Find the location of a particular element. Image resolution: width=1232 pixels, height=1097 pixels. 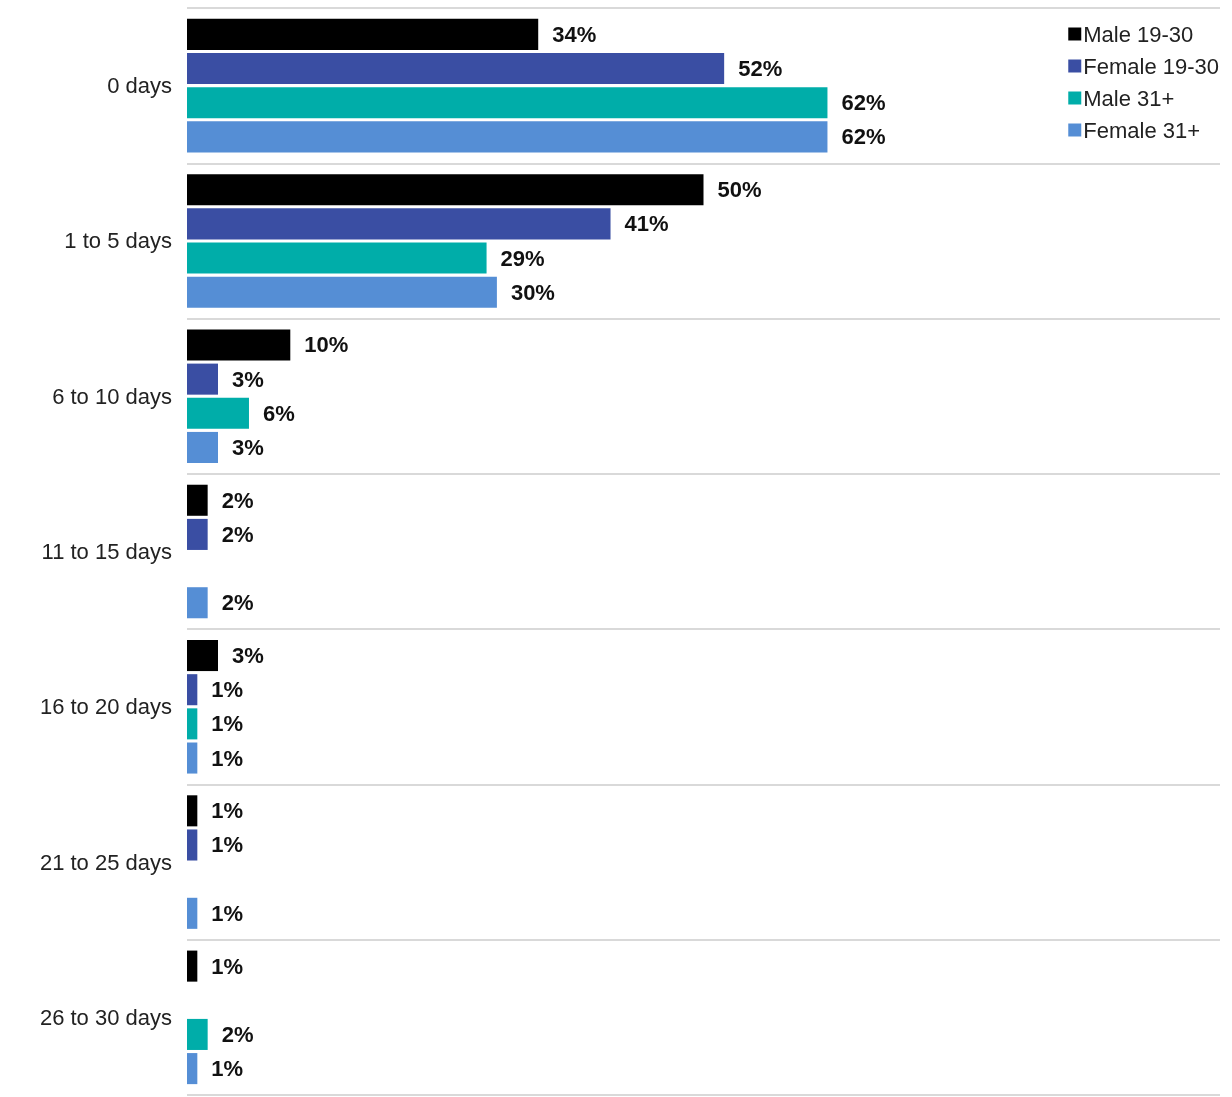

data-label: 52% is located at coordinates (760, 69).